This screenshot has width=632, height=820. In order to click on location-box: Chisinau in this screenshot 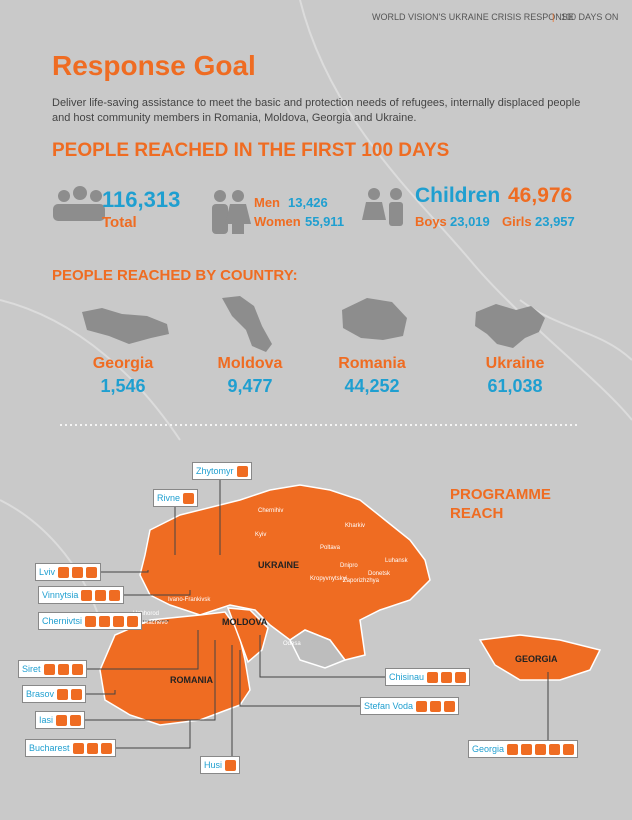, I will do `click(428, 677)`.